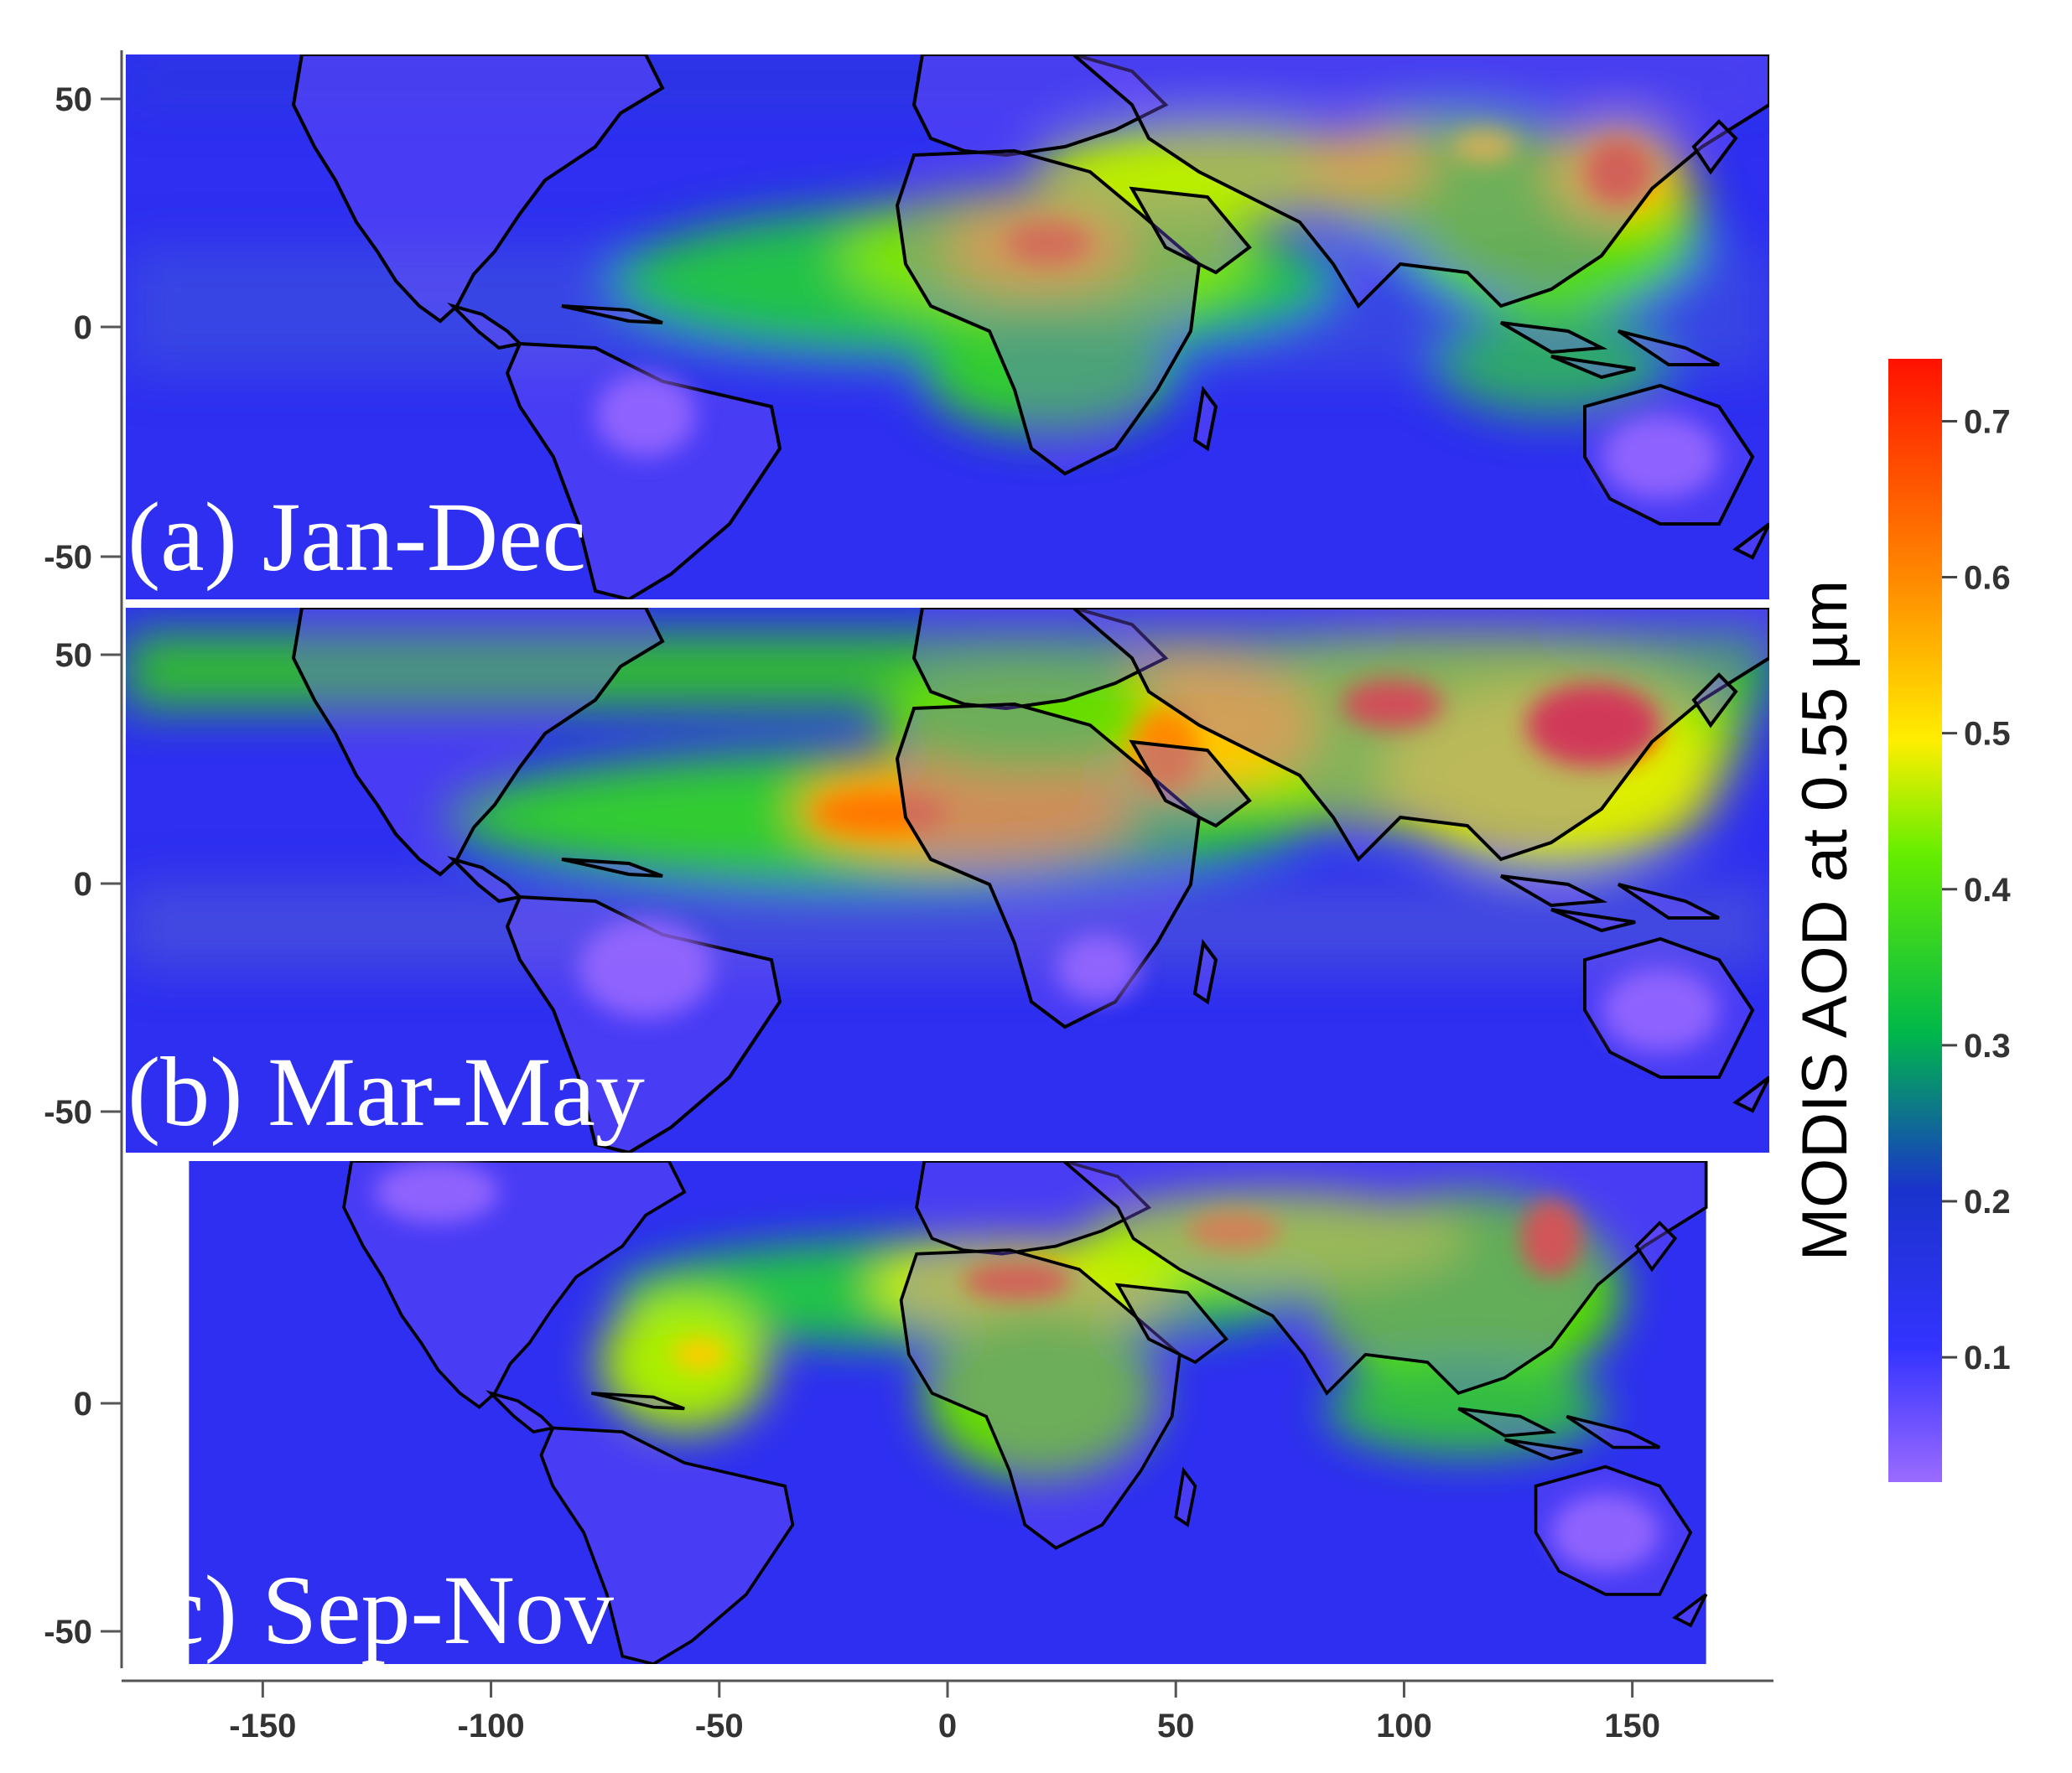 The height and width of the screenshot is (1773, 2072). I want to click on x-tick-label: -150, so click(262, 1726).